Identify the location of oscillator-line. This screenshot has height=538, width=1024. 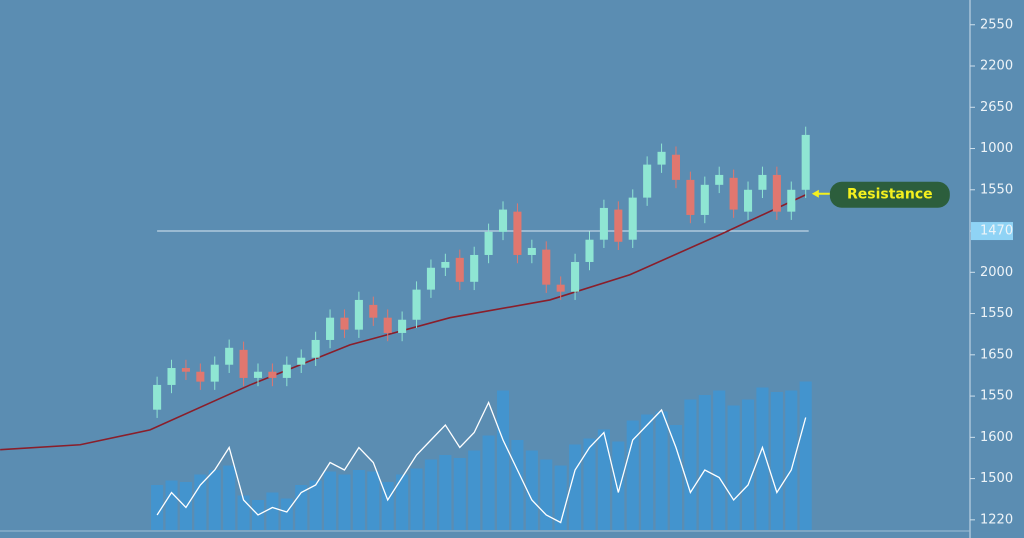
(481, 462).